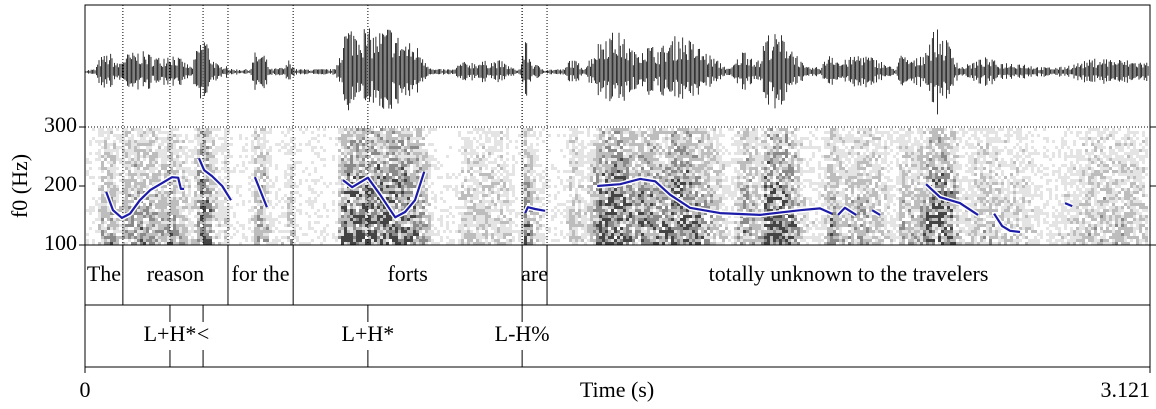 Image resolution: width=1156 pixels, height=409 pixels. Describe the element at coordinates (617, 389) in the screenshot. I see `x-axis-label: Time (s)` at that location.